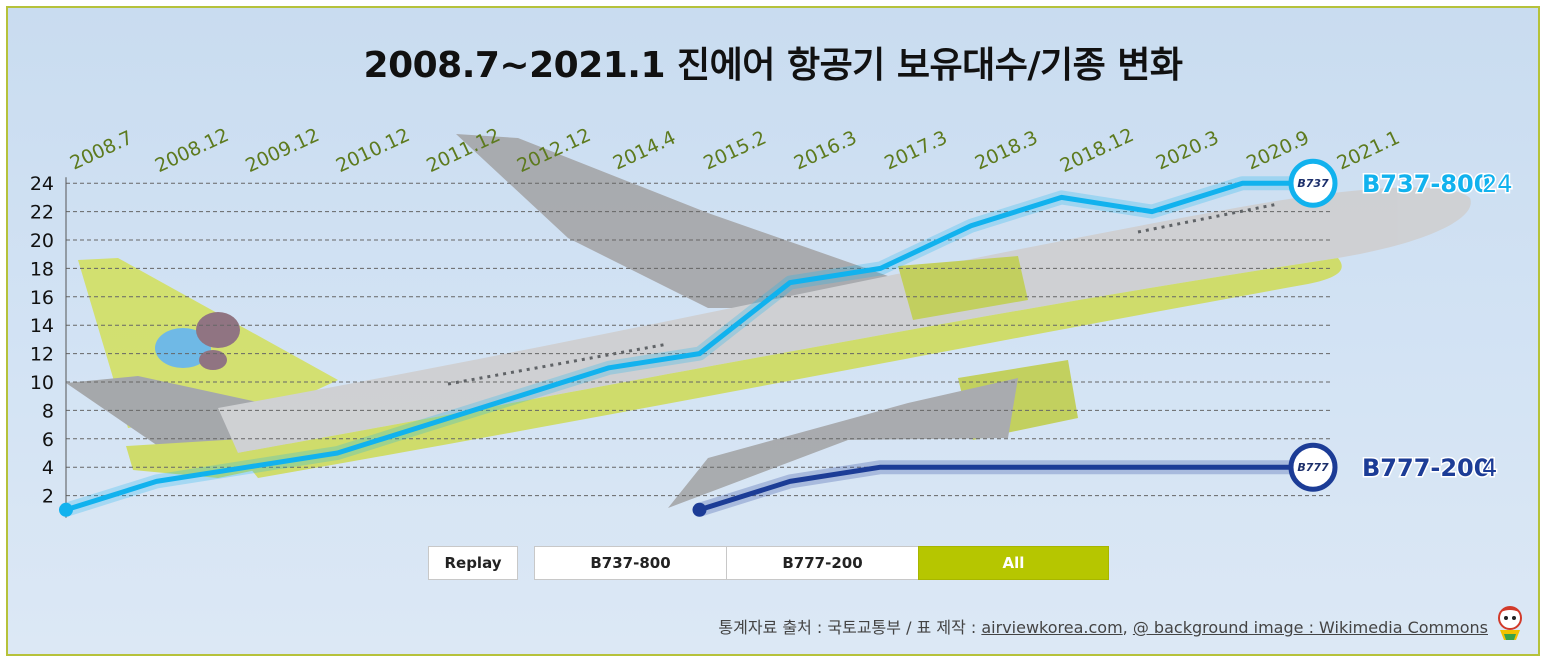 This screenshot has height=660, width=1546. What do you see at coordinates (42, 184) in the screenshot?
I see `y-tick-label: 24` at bounding box center [42, 184].